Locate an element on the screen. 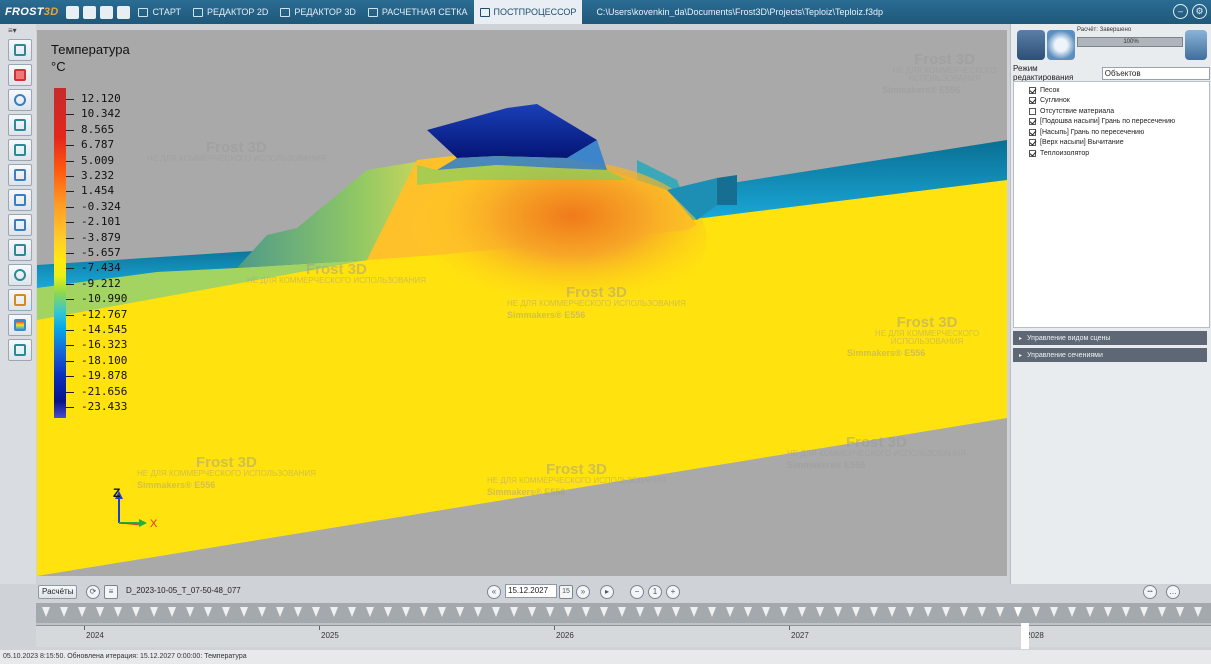 This screenshot has width=1211, height=664. zoom-in-icon: + is located at coordinates (673, 592).